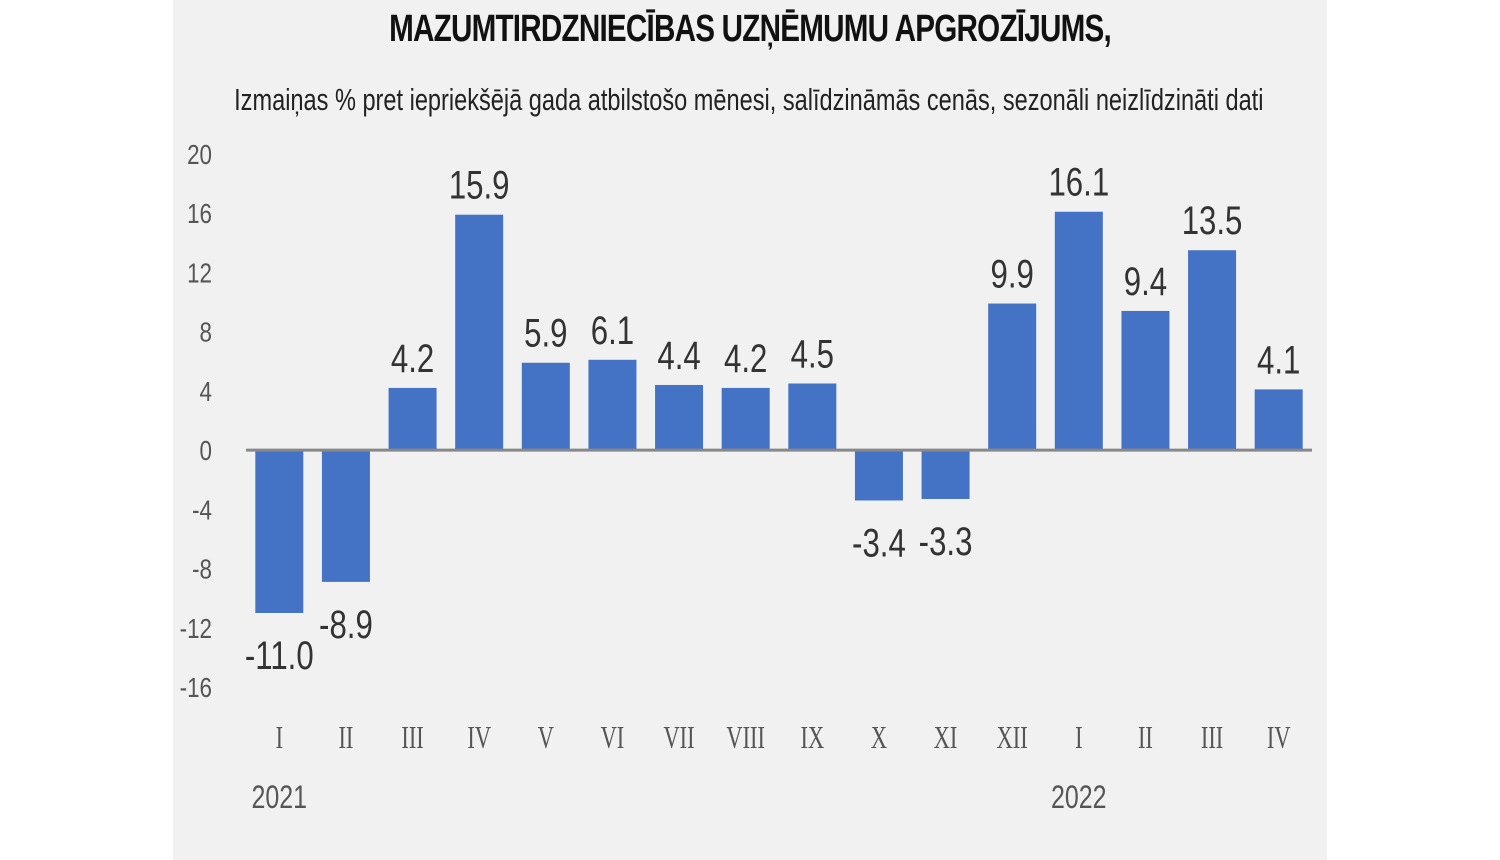 This screenshot has width=1500, height=860. I want to click on data-label: 4.5, so click(812, 354).